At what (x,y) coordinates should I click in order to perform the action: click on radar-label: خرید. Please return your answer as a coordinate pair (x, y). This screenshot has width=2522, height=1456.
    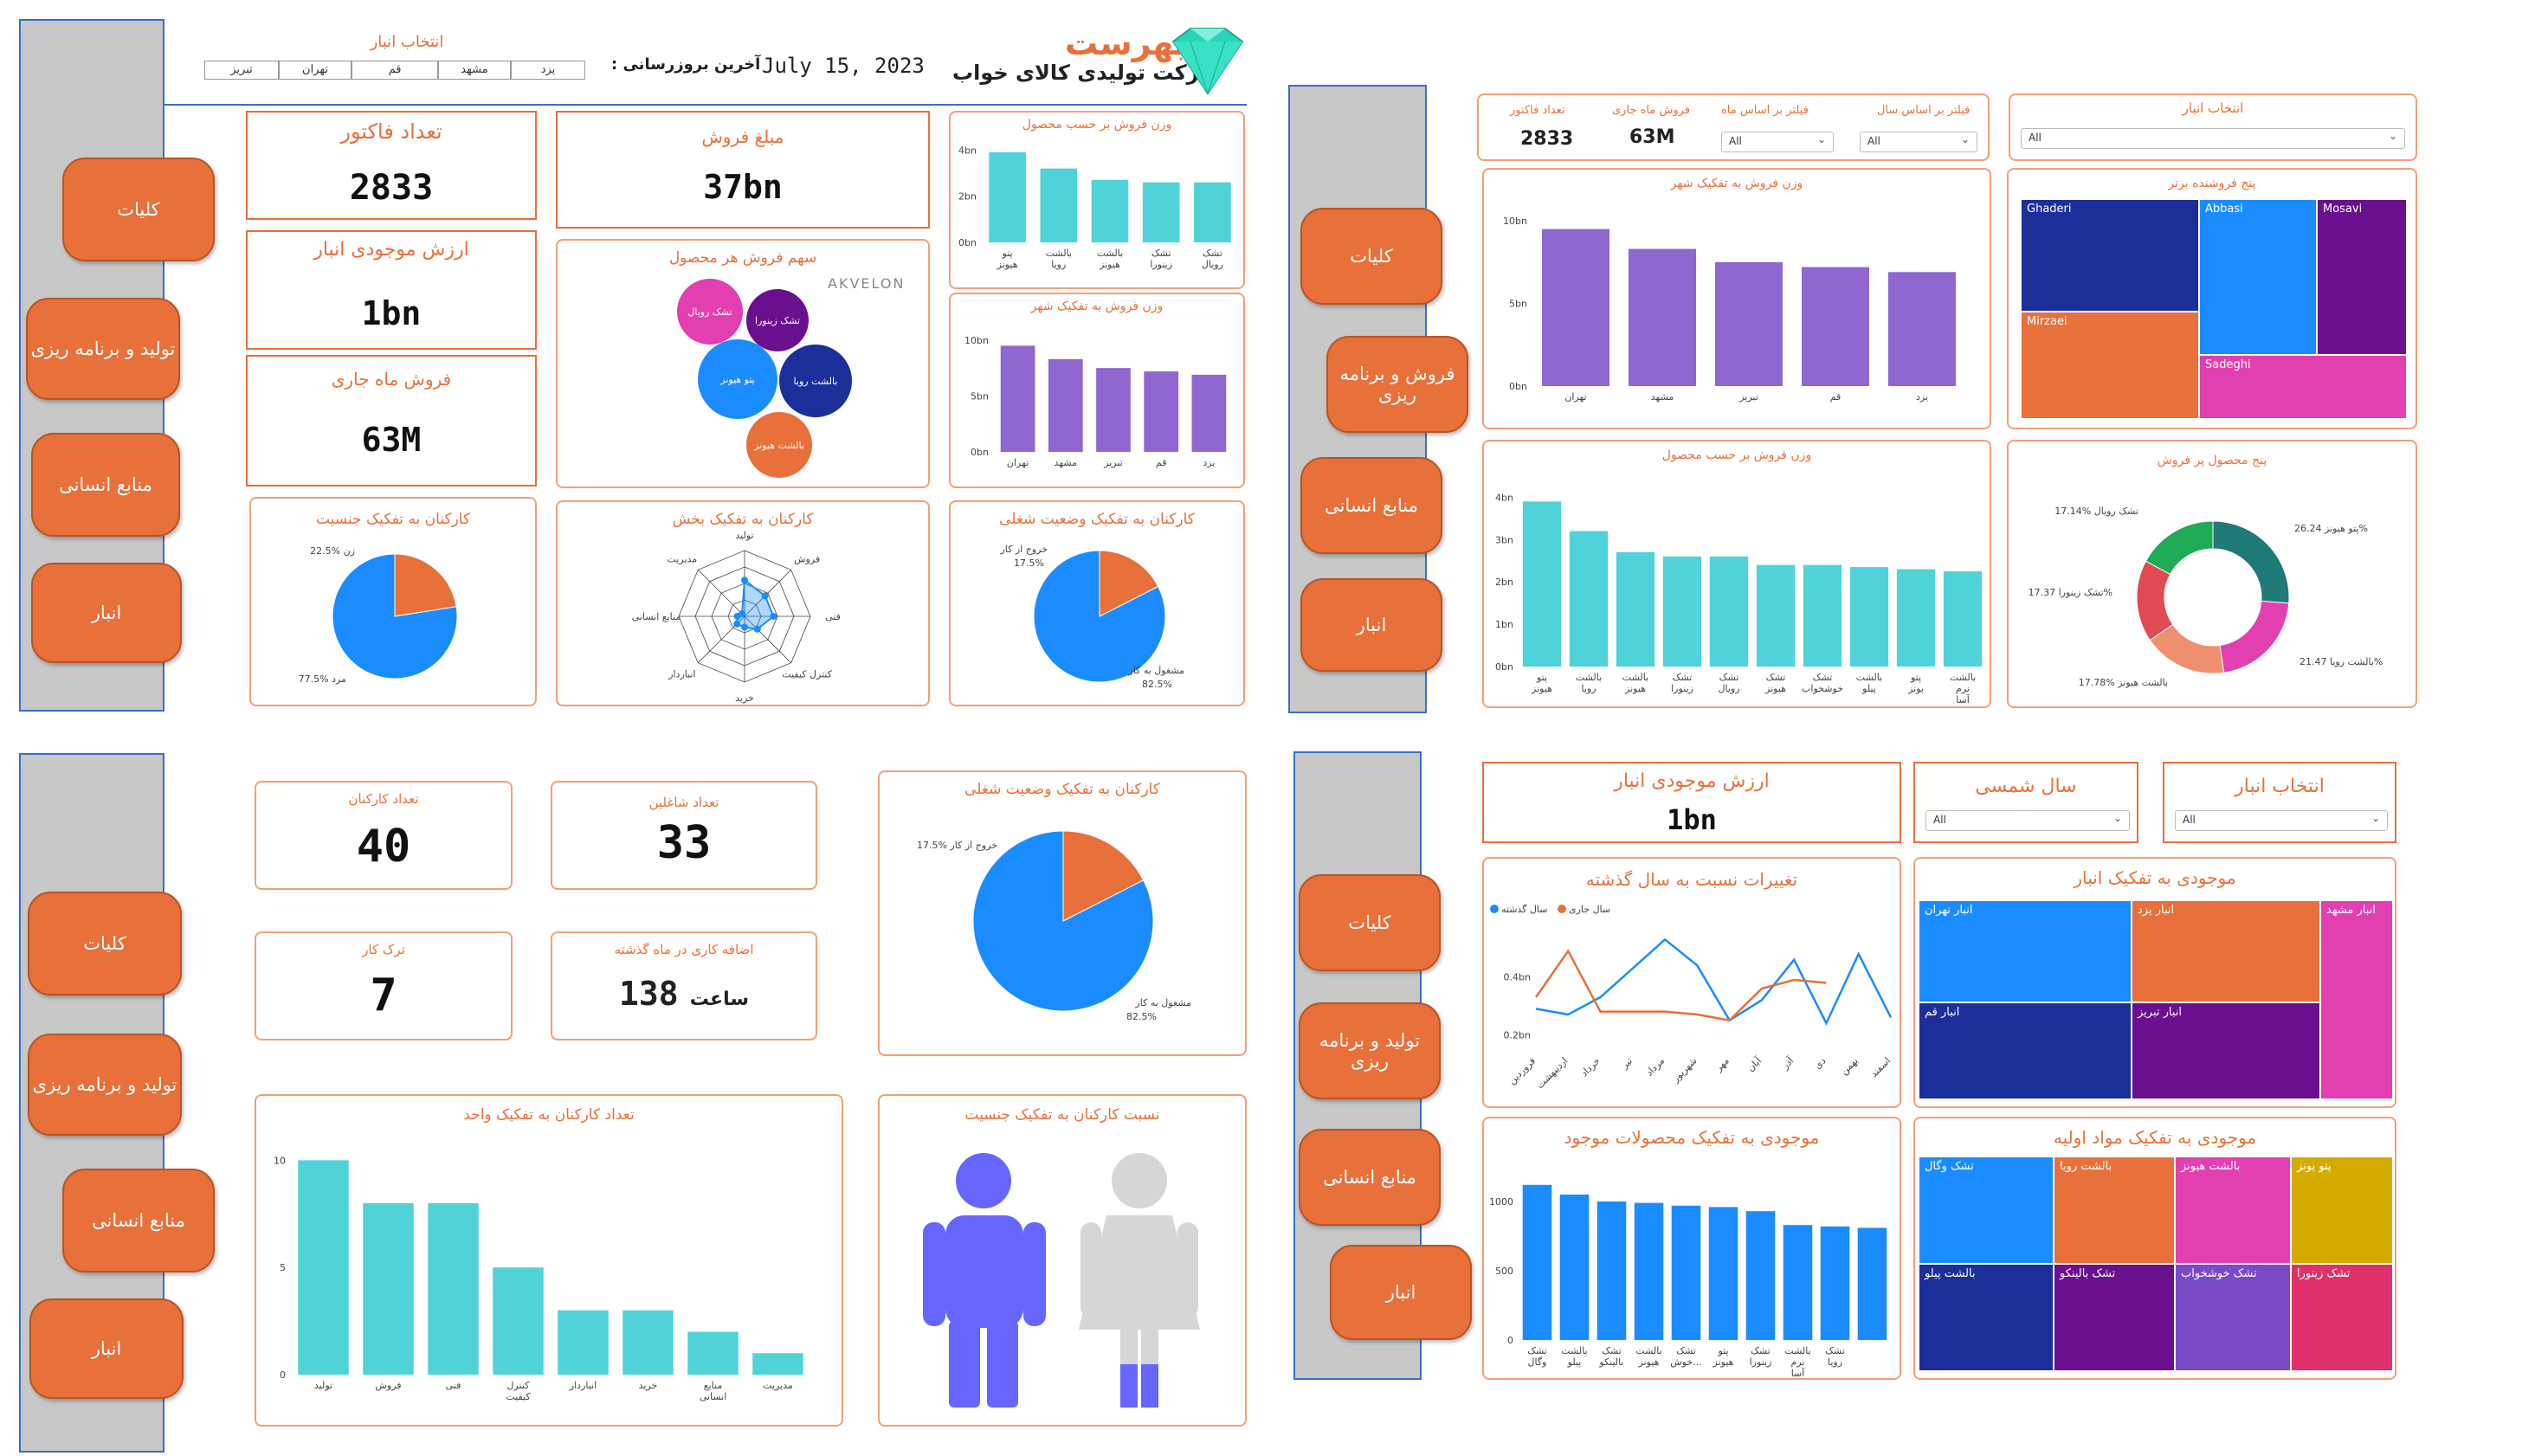
    Looking at the image, I should click on (744, 698).